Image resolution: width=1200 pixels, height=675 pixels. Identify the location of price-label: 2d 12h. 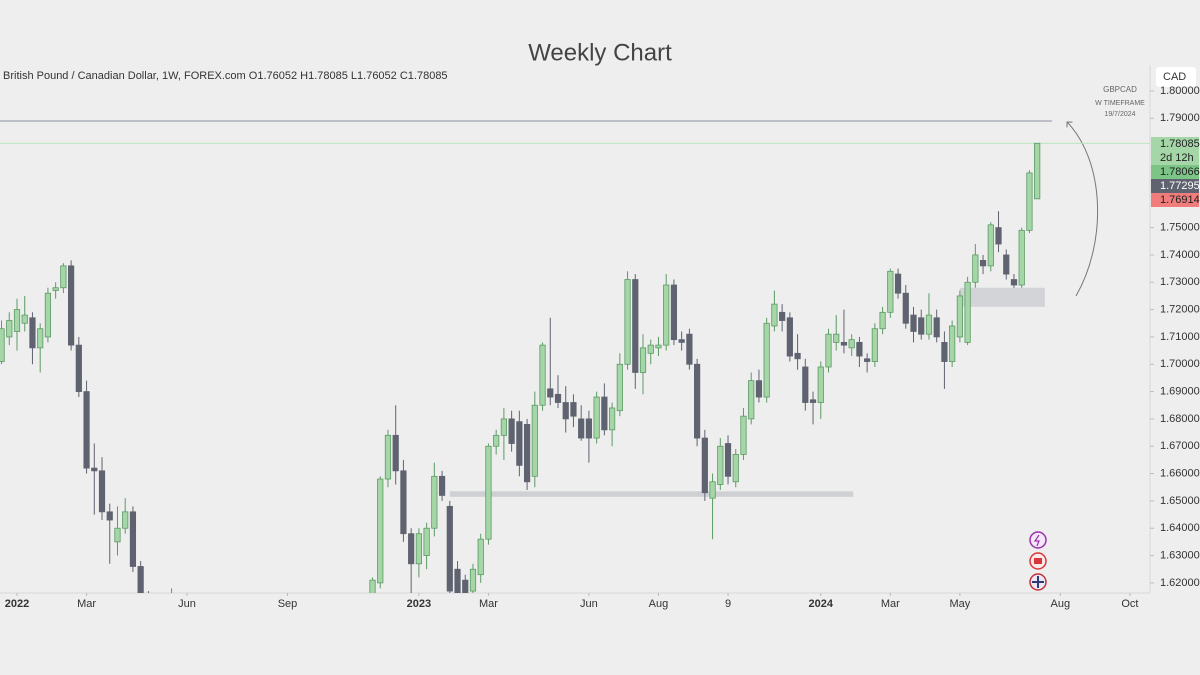
(1177, 158).